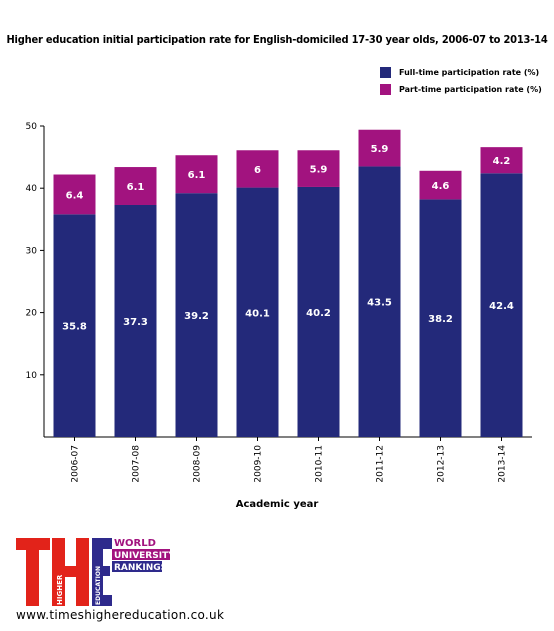 This screenshot has width=554, height=631. What do you see at coordinates (32, 376) in the screenshot?
I see `y-tick-label: 10` at bounding box center [32, 376].